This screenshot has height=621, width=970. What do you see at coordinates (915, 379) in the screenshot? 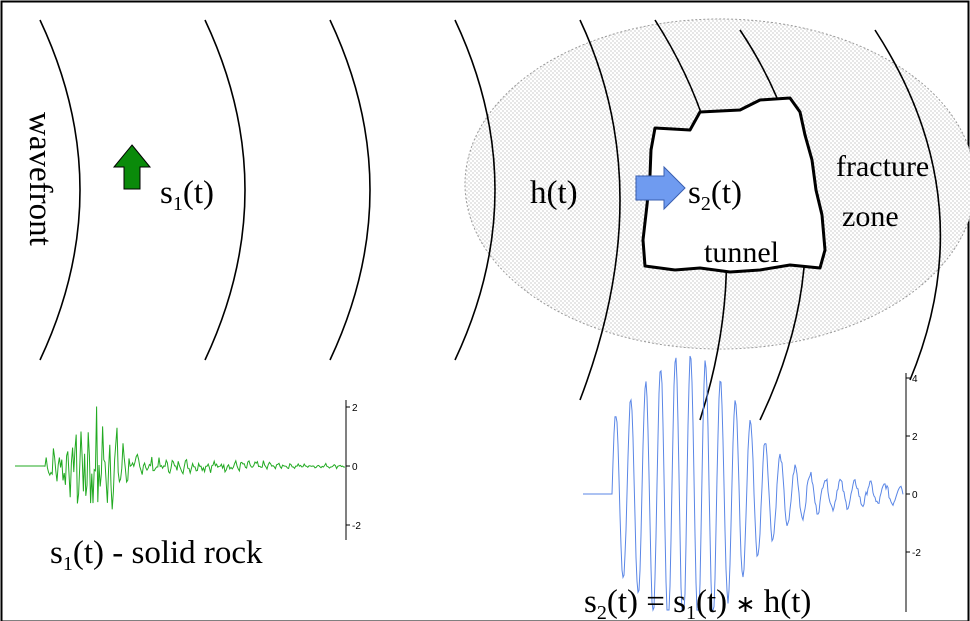
I see `s2-tick-label: 4` at bounding box center [915, 379].